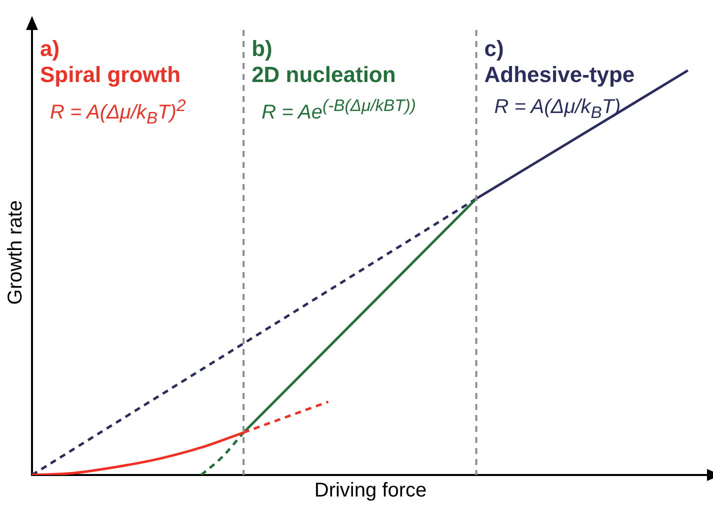 This screenshot has width=713, height=507. Describe the element at coordinates (324, 75) in the screenshot. I see `annotation: 2D nucleation` at that location.